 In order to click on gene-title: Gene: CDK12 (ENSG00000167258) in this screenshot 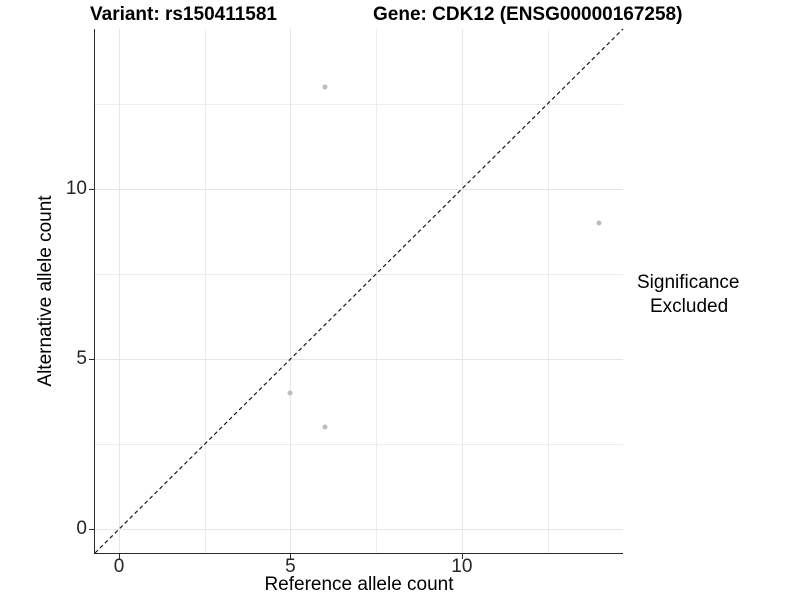, I will do `click(528, 14)`.